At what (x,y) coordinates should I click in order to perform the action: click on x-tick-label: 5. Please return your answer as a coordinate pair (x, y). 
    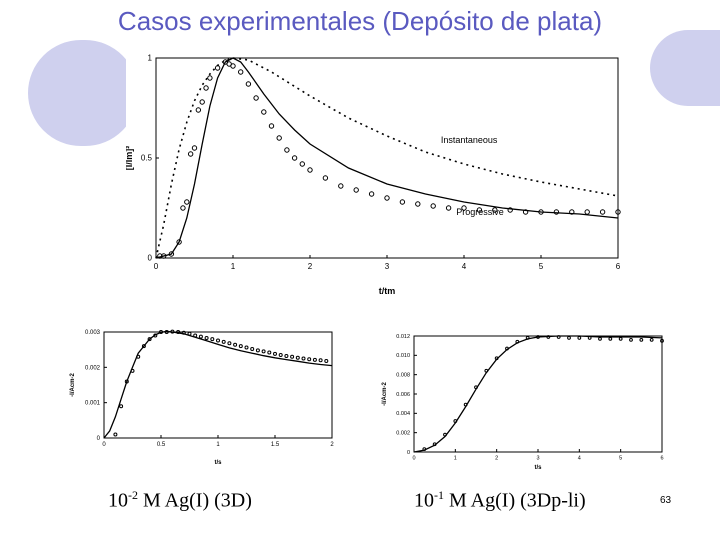
    Looking at the image, I should click on (541, 266).